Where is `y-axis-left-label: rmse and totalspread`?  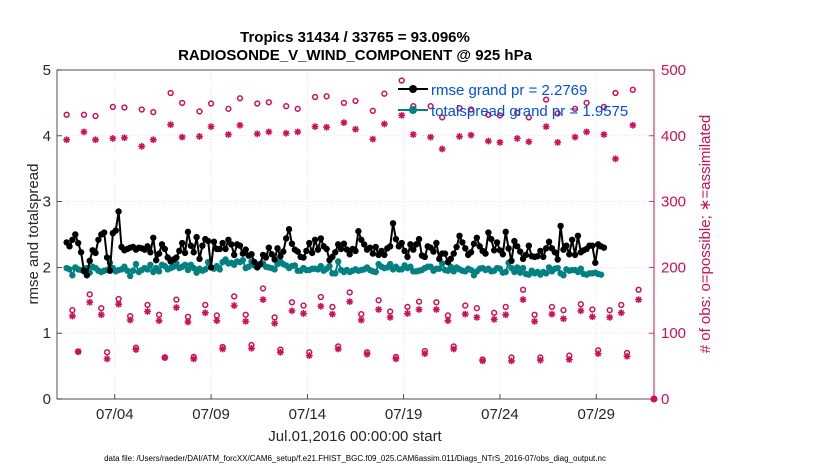 y-axis-left-label: rmse and totalspread is located at coordinates (33, 234).